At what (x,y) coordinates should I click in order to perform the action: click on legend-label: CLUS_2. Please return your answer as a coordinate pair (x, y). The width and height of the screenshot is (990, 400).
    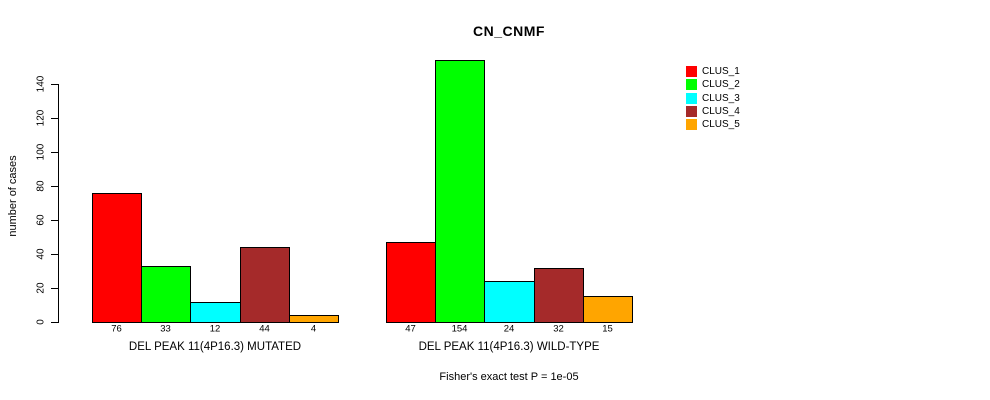
    Looking at the image, I should click on (721, 85).